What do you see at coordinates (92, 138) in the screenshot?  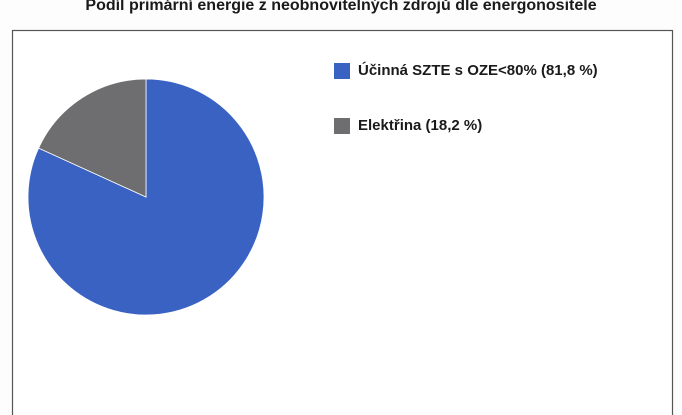 I see `pie-slice` at bounding box center [92, 138].